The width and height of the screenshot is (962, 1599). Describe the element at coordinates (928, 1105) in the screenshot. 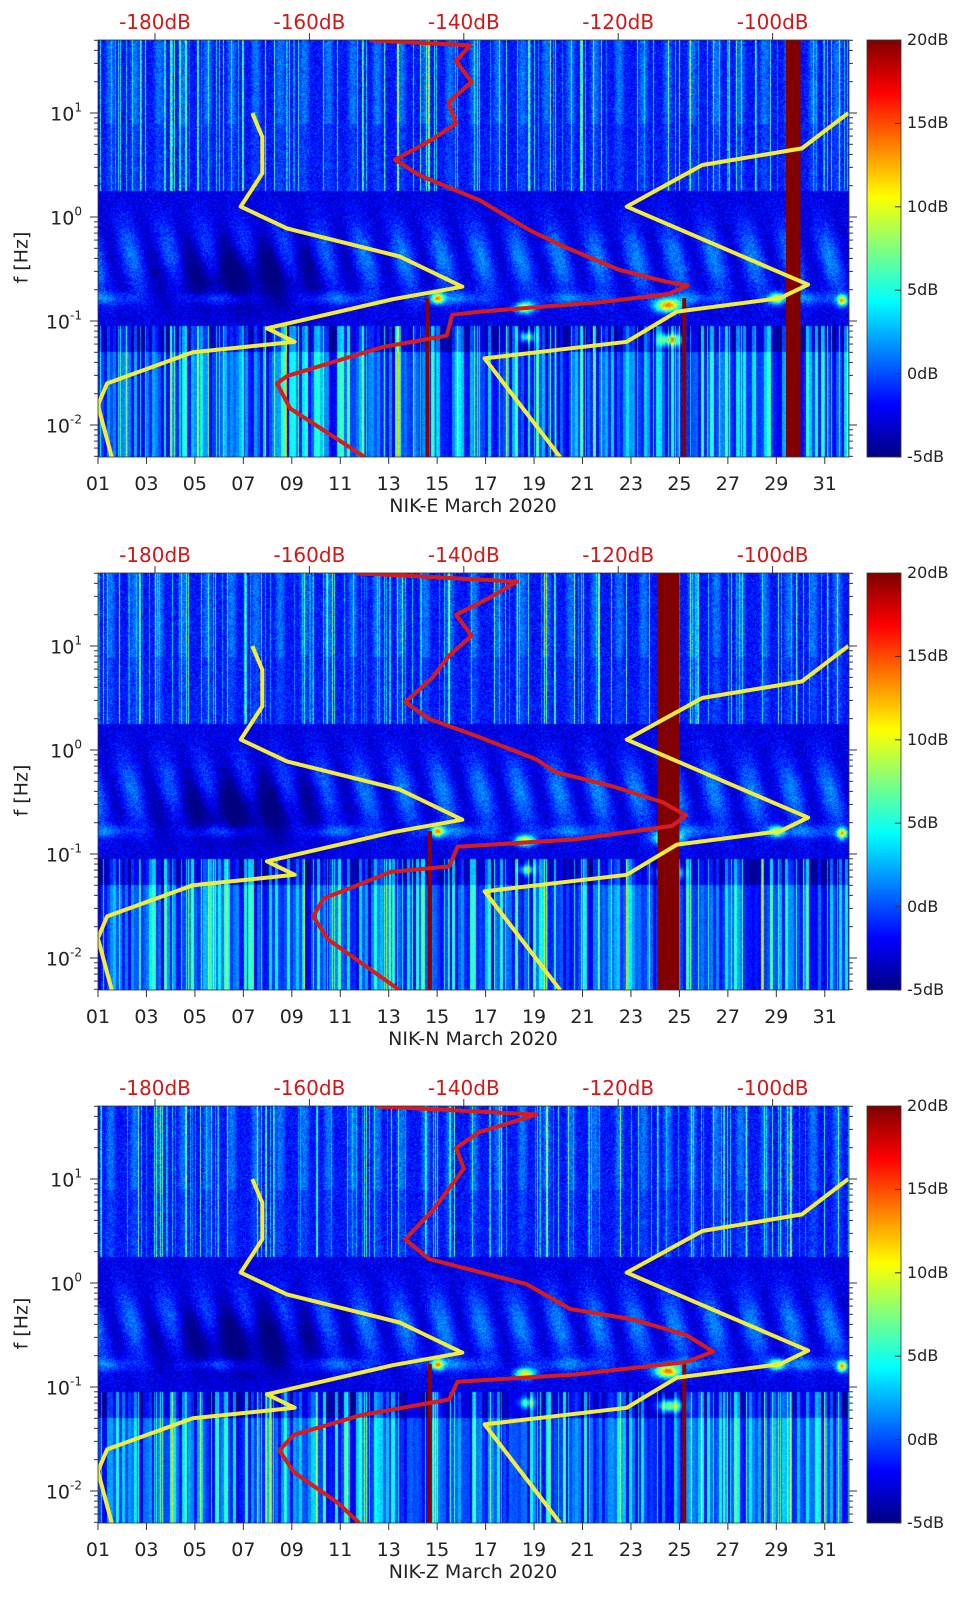

I see `colorbar-label: 20dB` at that location.